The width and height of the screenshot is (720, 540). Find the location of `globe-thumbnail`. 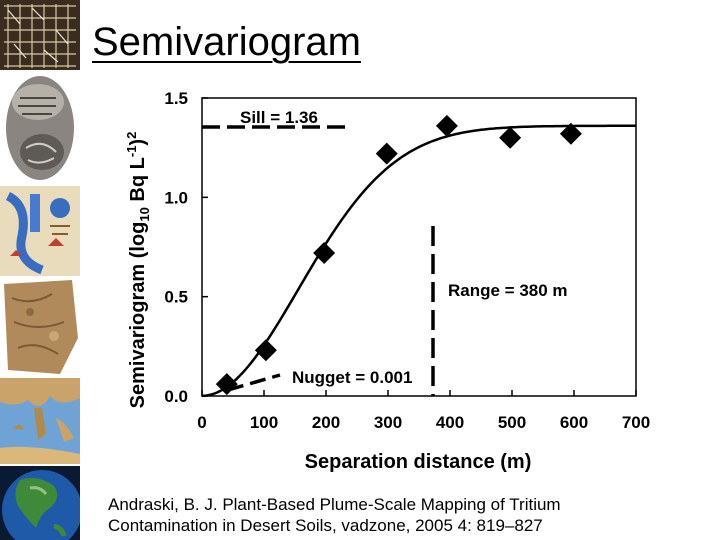

globe-thumbnail is located at coordinates (40, 503).